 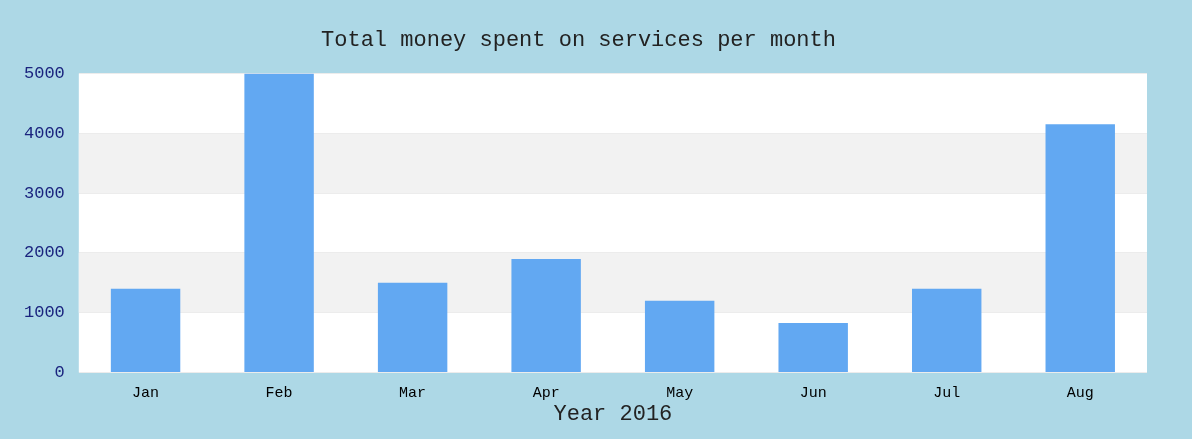 What do you see at coordinates (59, 373) in the screenshot?
I see `y-tick-label: 0` at bounding box center [59, 373].